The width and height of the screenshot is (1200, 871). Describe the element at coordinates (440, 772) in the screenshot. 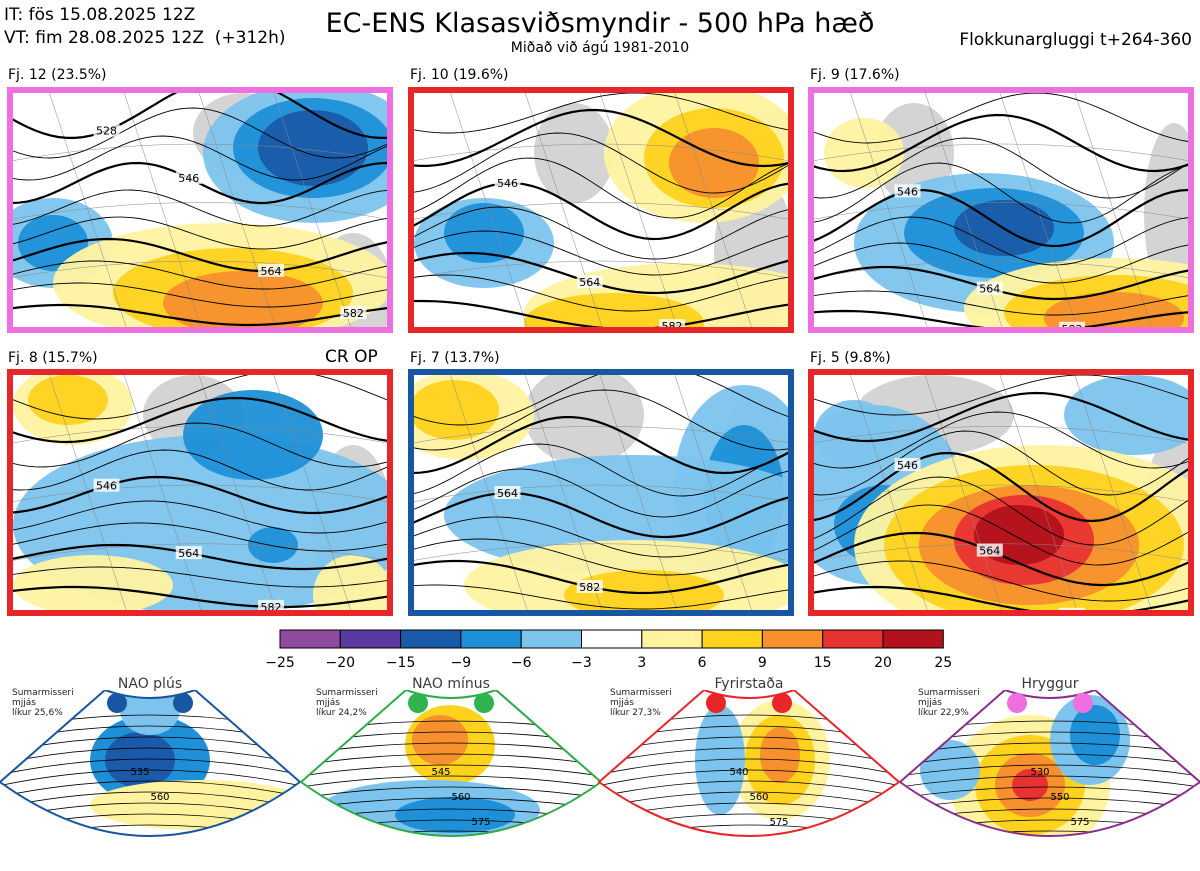

I see `regime-contour-label: 545` at that location.